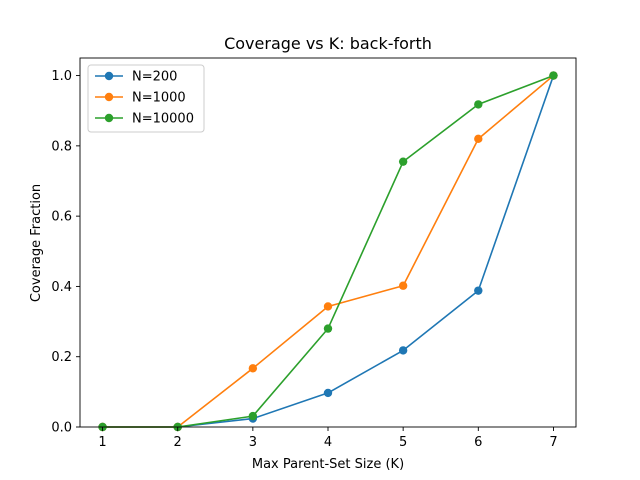 This screenshot has width=640, height=480. I want to click on x-tick-label-3: 3, so click(253, 442).